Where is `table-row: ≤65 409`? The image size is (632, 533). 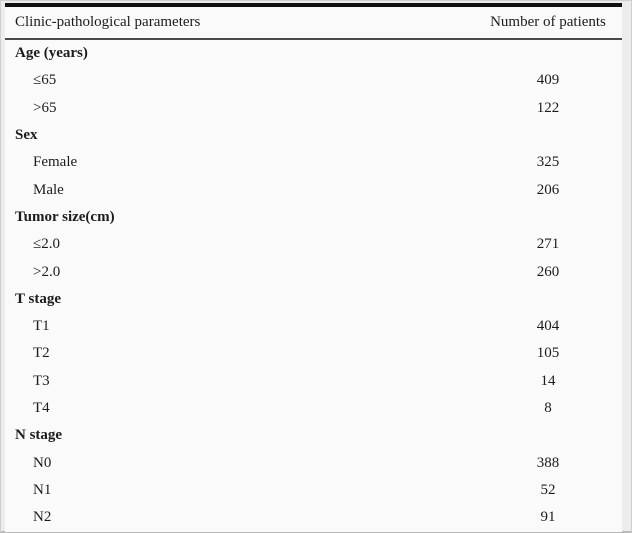
table-row: ≤65 409 is located at coordinates (313, 80).